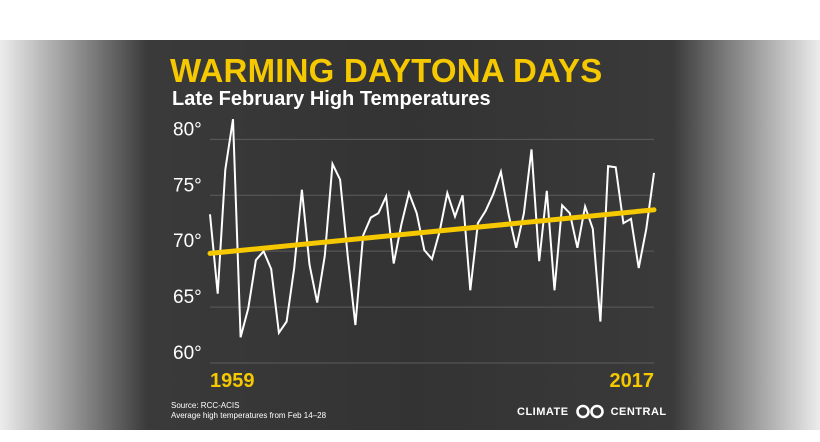 Image resolution: width=820 pixels, height=442 pixels. I want to click on chart-title: WARMING DAYTONA DAYS, so click(386, 70).